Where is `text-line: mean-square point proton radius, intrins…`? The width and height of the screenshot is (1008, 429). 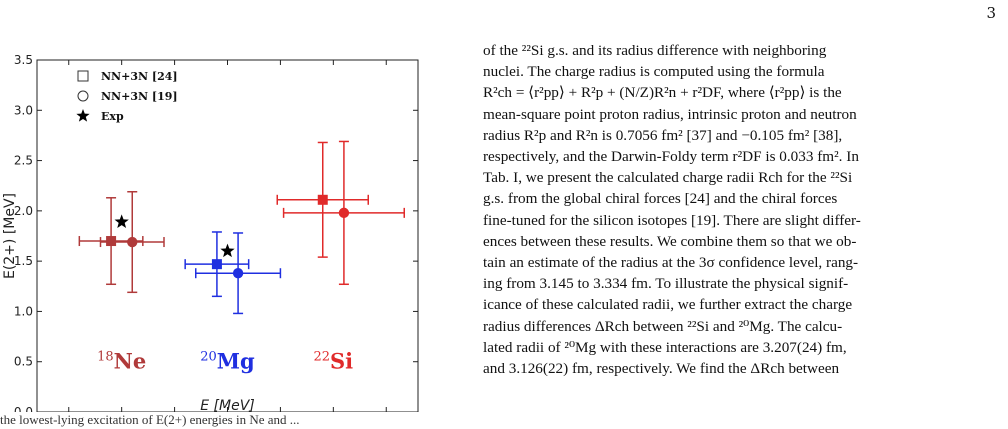
text-line: mean-square point proton radius, intrins… is located at coordinates (670, 114).